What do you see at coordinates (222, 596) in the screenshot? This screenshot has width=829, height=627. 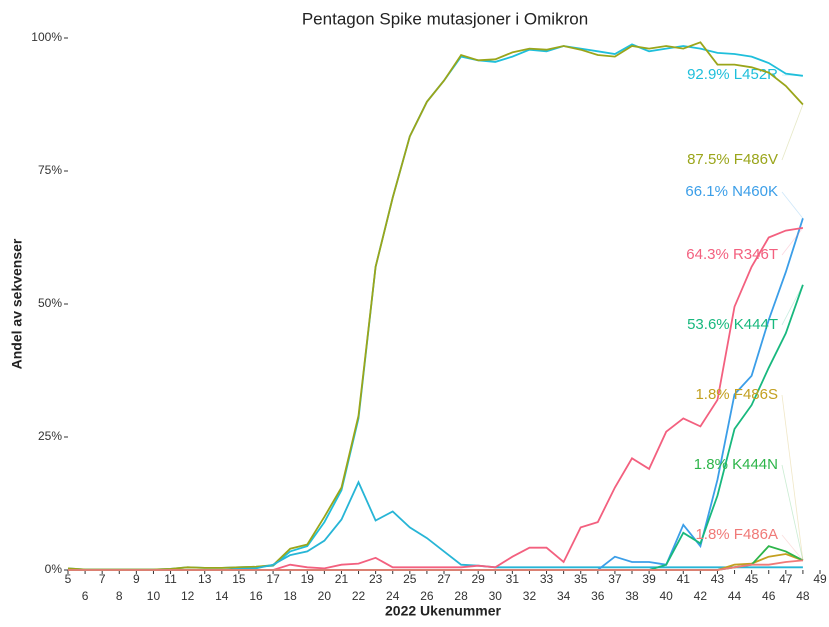 I see `x-tick-label: 14` at bounding box center [222, 596].